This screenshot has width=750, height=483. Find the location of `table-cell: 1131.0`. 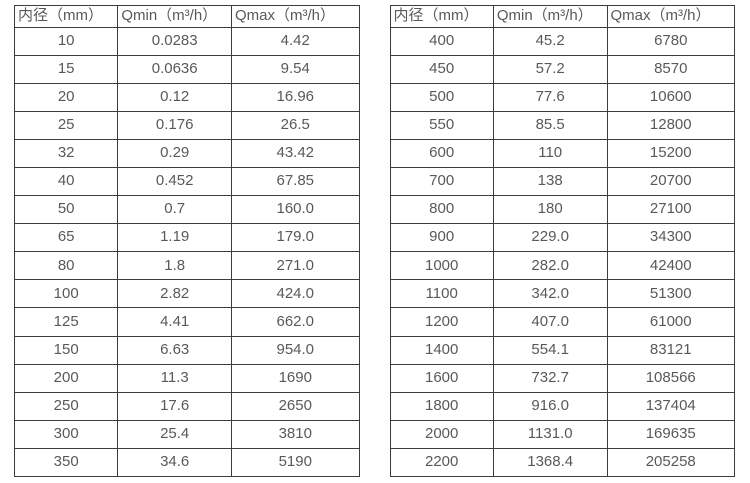

table-cell: 1131.0 is located at coordinates (550, 434).